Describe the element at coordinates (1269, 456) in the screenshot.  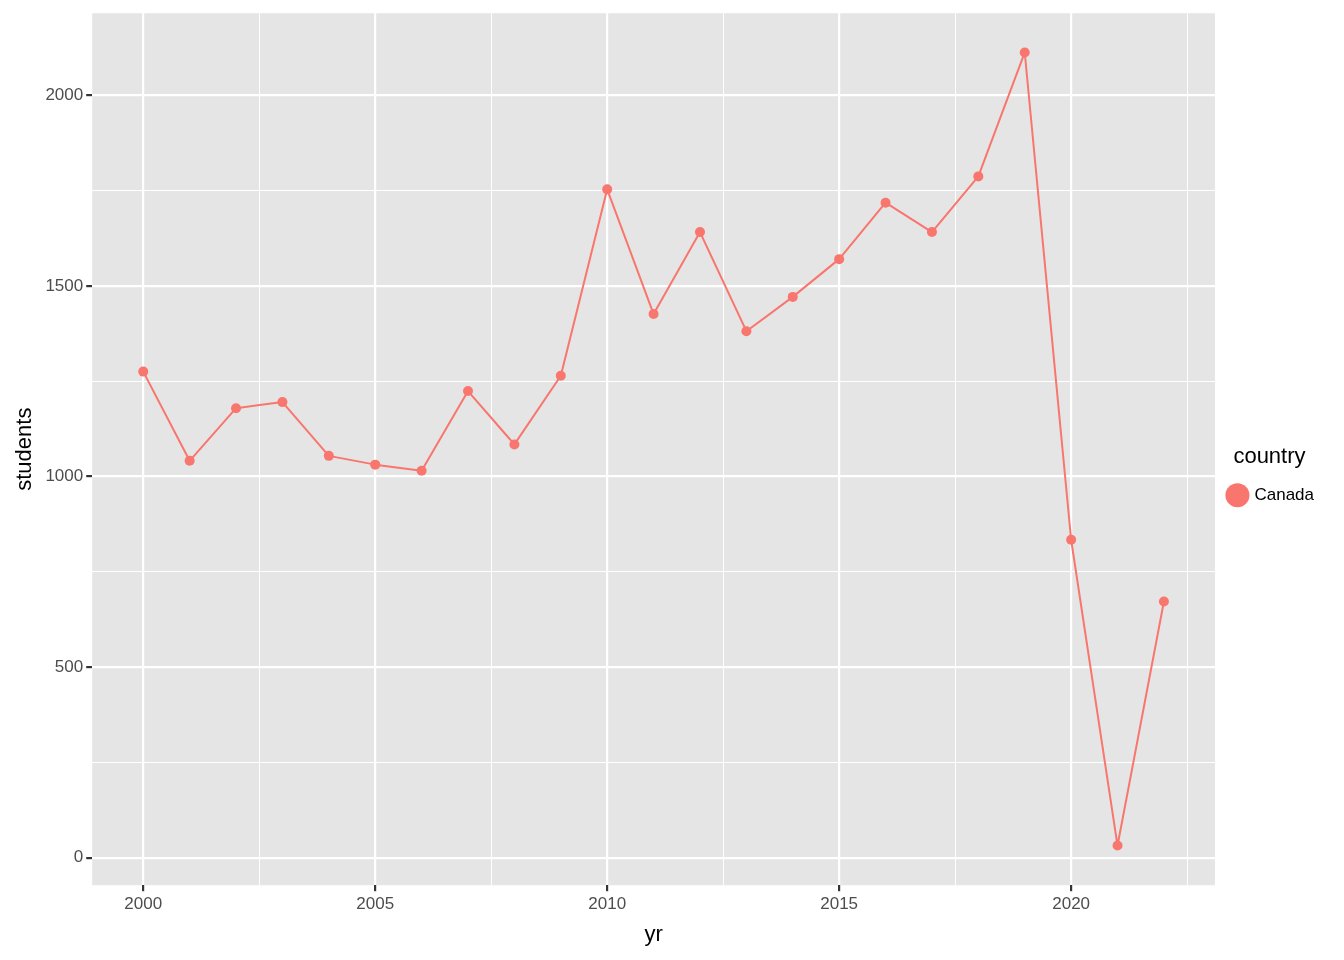
I see `legend-title: country` at that location.